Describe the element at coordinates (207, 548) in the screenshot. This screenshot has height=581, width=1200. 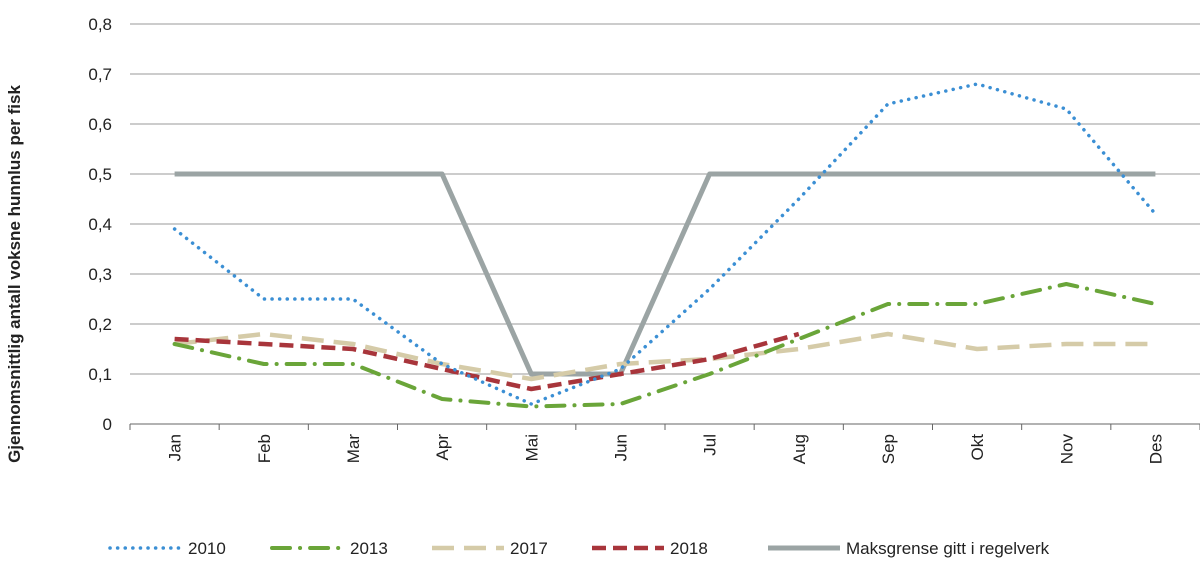
I see `legend-label: 2010` at that location.